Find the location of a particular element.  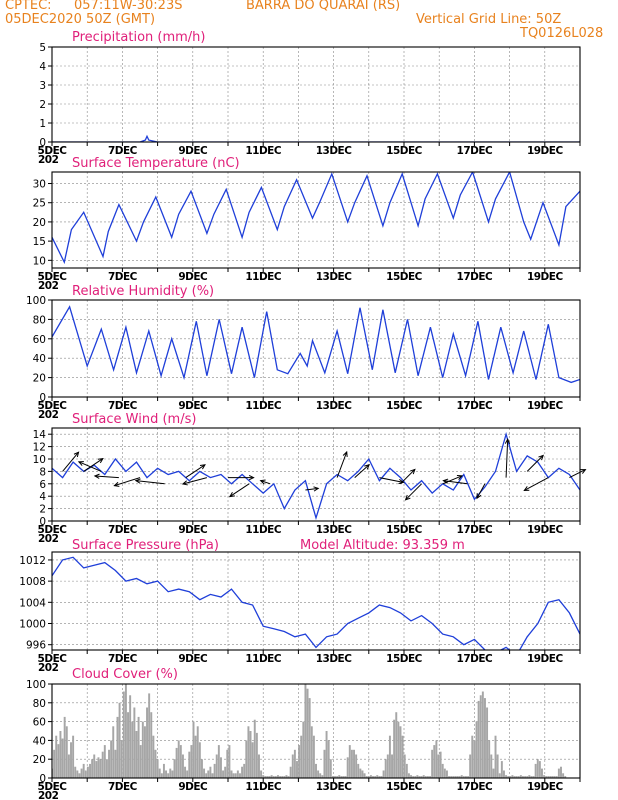

panel-5-ytick-label: 996 is located at coordinates (36, 646).